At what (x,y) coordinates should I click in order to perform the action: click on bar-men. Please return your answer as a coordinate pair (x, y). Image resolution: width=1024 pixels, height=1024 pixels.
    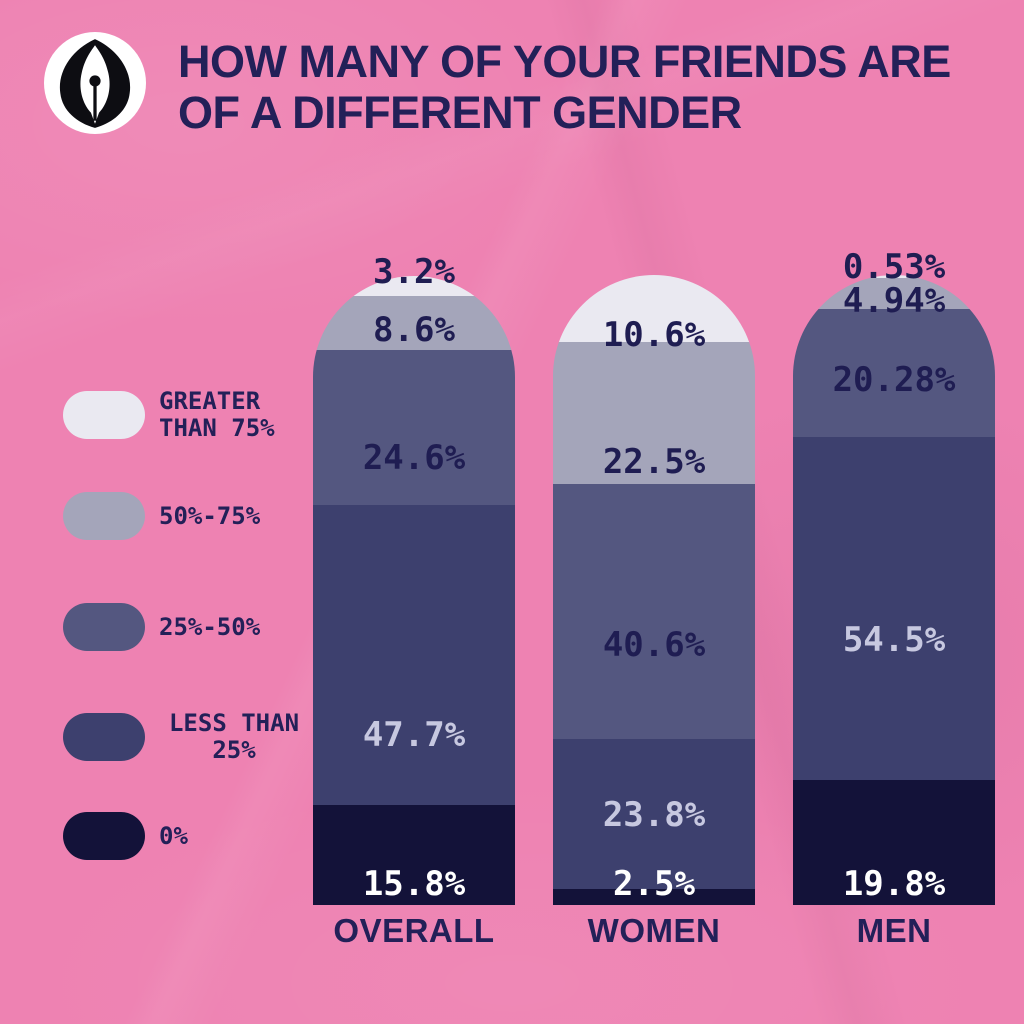
    Looking at the image, I should click on (894, 589).